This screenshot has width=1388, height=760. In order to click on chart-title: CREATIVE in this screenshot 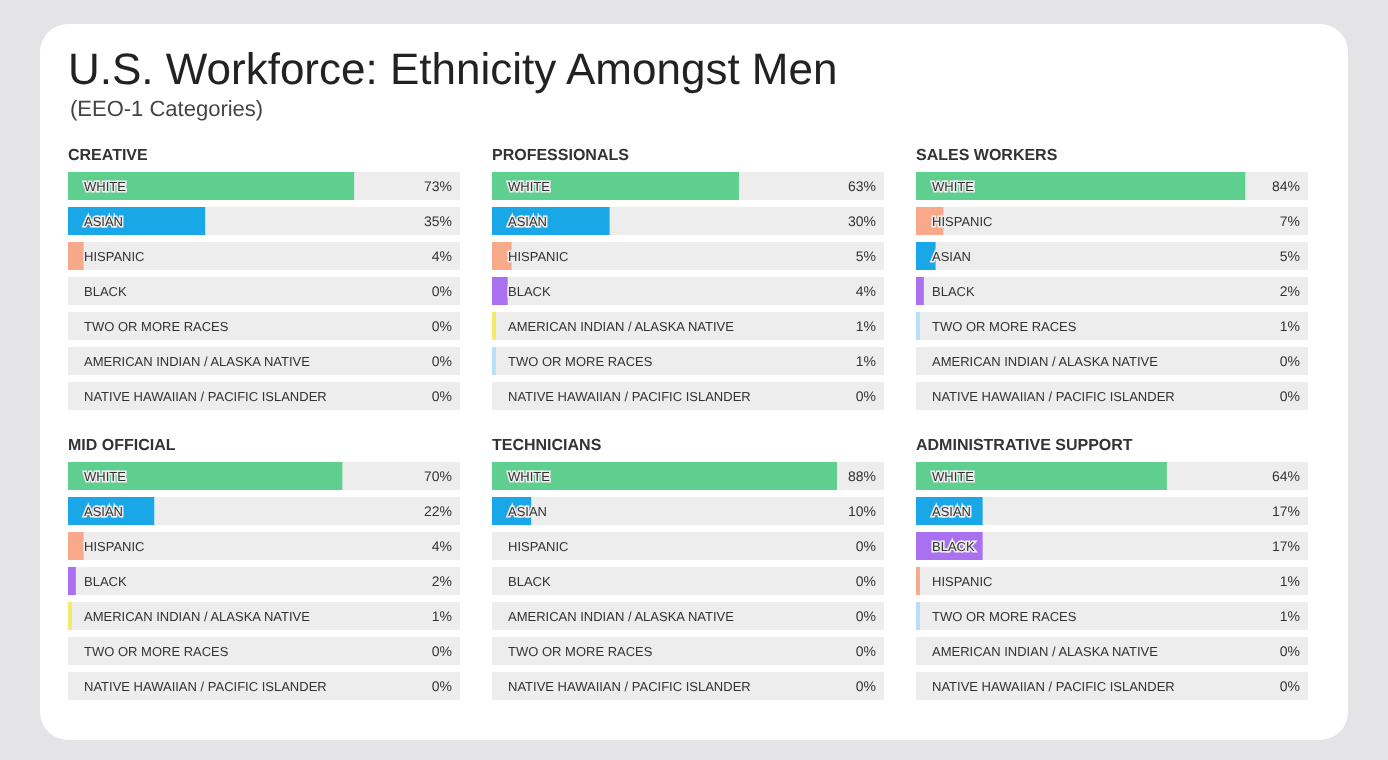, I will do `click(109, 155)`.